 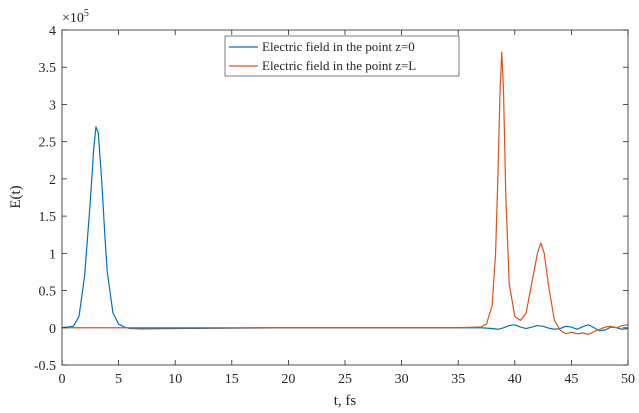 What do you see at coordinates (73, 18) in the screenshot?
I see `y-axis-exponent-base: ×10` at bounding box center [73, 18].